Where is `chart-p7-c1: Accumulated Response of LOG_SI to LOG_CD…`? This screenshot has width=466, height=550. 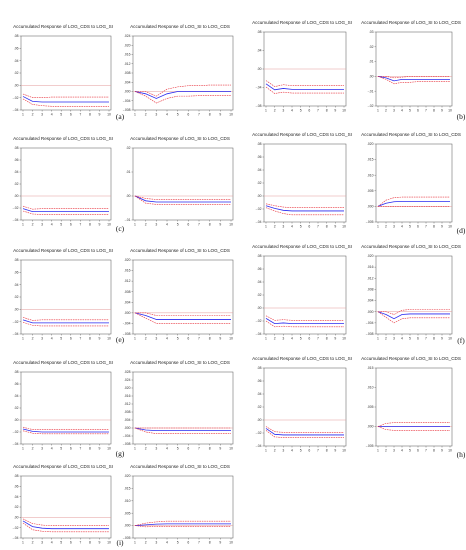
chart-p7-c1: Accumulated Response of LOG_SI to LOG_CD… is located at coordinates (411, 404).